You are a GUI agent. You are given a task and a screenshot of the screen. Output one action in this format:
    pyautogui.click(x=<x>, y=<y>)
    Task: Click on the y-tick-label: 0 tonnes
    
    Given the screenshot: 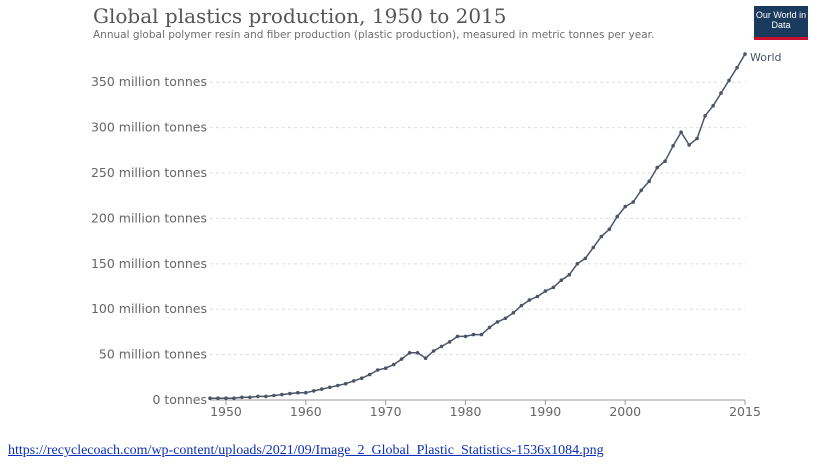 What is the action you would take?
    pyautogui.click(x=179, y=399)
    